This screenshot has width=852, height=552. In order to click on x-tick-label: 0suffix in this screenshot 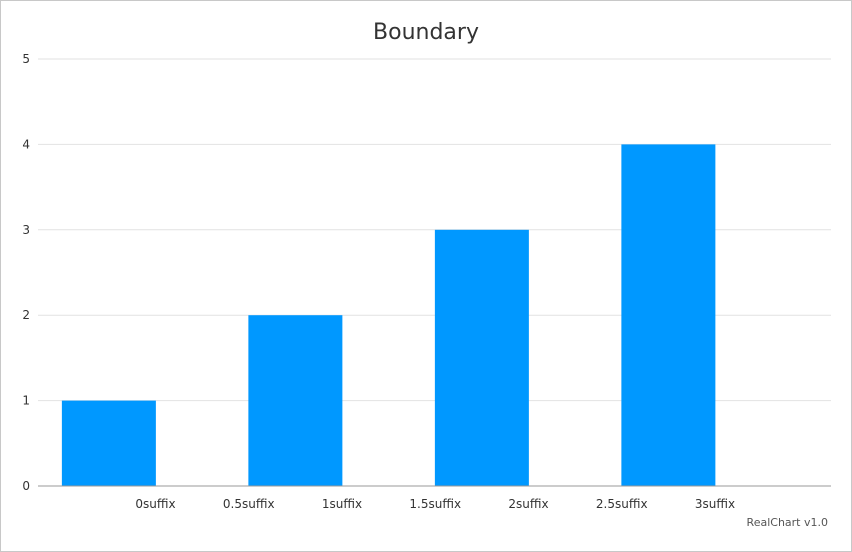, I will do `click(155, 504)`.